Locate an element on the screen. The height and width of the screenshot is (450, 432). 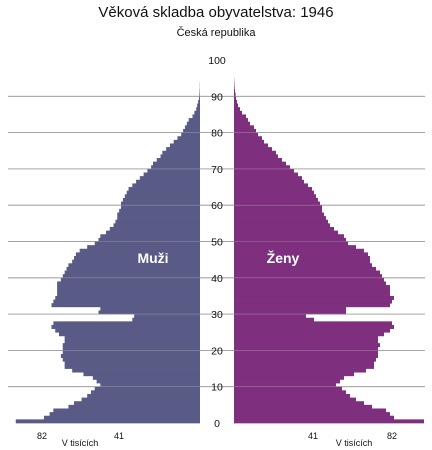
x-tick-left-41: 41 is located at coordinates (119, 436).